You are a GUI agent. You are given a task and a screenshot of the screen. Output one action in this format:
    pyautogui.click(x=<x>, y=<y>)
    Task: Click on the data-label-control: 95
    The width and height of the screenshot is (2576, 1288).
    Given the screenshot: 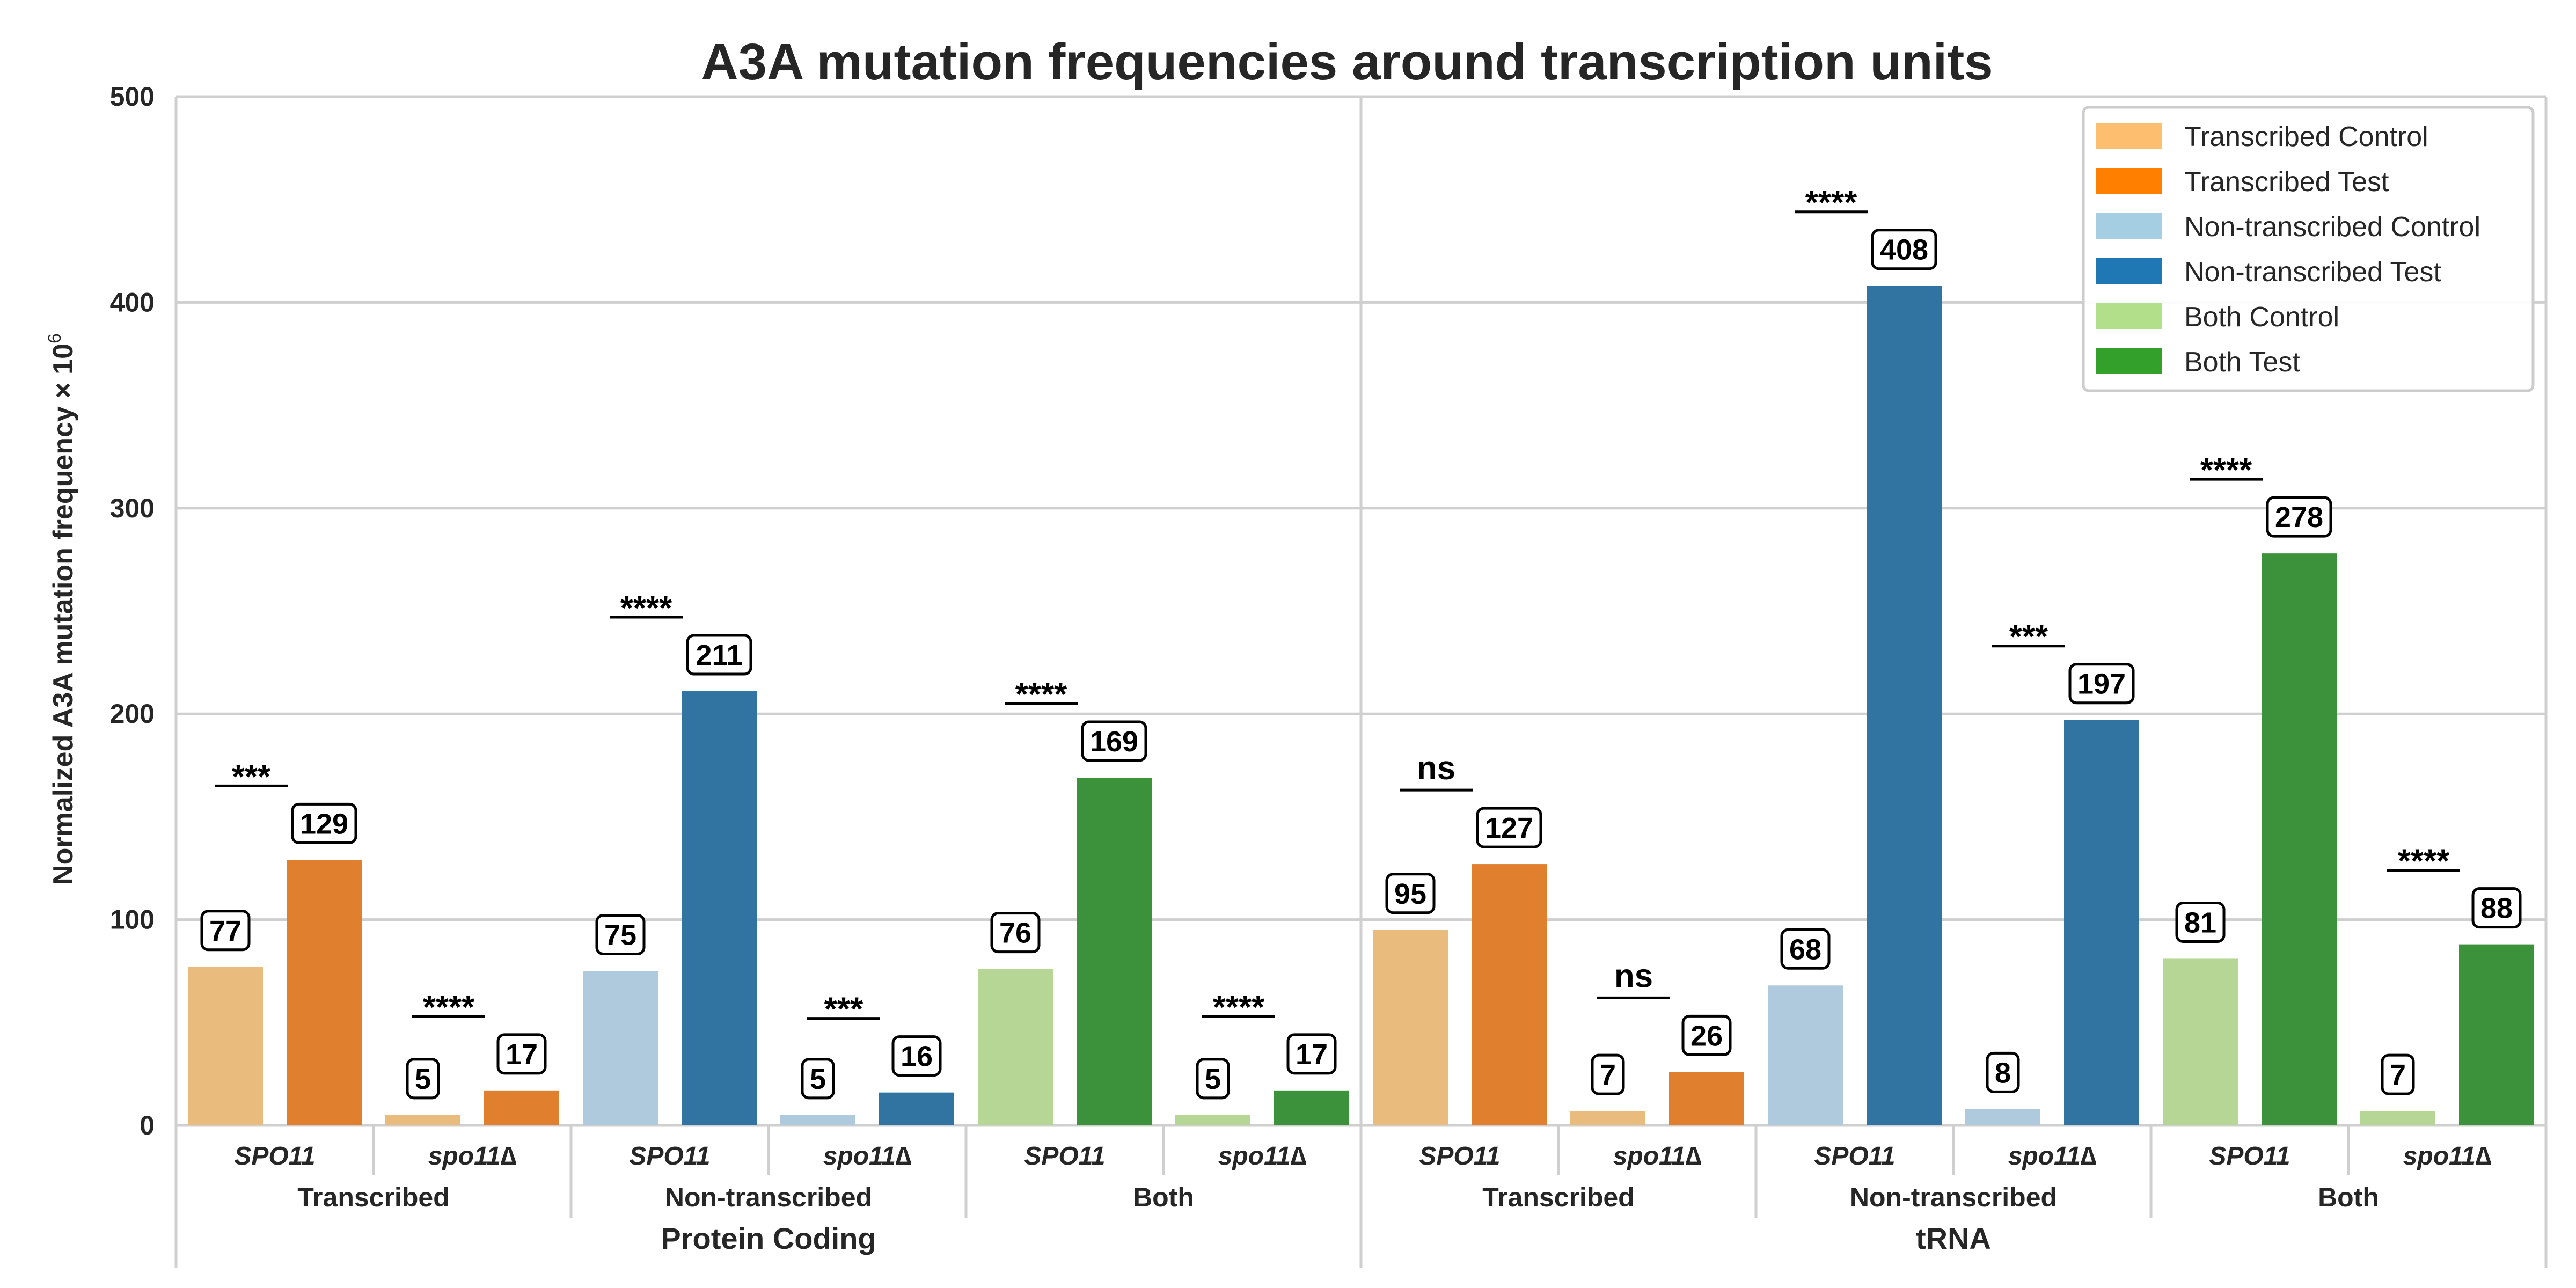 What is the action you would take?
    pyautogui.click(x=1410, y=894)
    